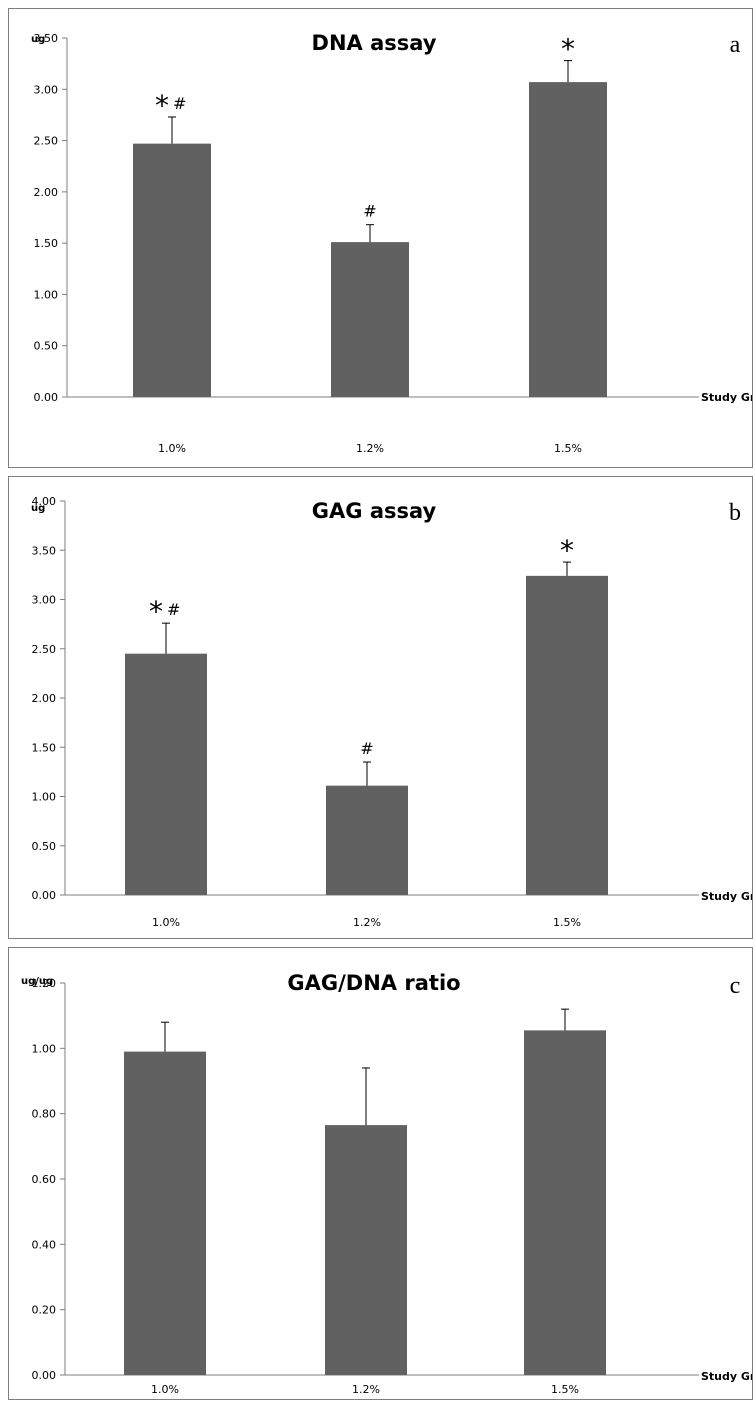 This screenshot has width=756, height=1404. What do you see at coordinates (44, 501) in the screenshot?
I see `y-tick-label: 4.00` at bounding box center [44, 501].